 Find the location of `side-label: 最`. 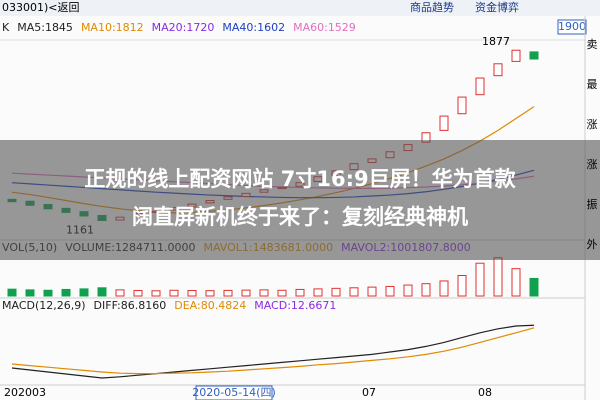

side-label: 最 is located at coordinates (592, 84).